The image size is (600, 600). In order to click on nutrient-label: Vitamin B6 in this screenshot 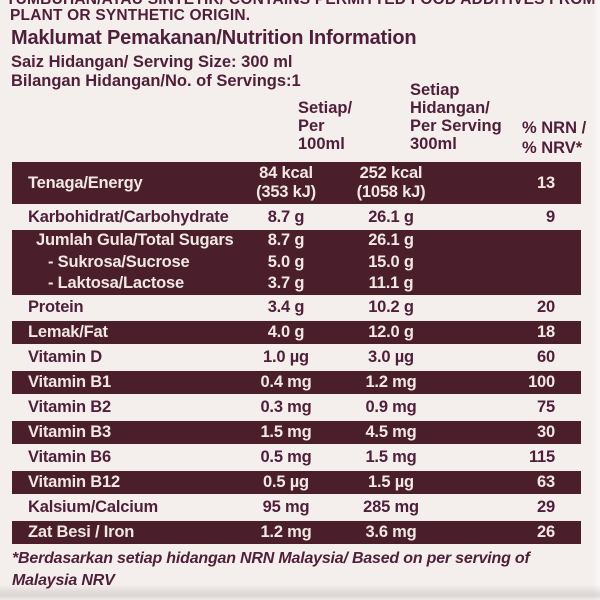, I will do `click(69, 456)`.